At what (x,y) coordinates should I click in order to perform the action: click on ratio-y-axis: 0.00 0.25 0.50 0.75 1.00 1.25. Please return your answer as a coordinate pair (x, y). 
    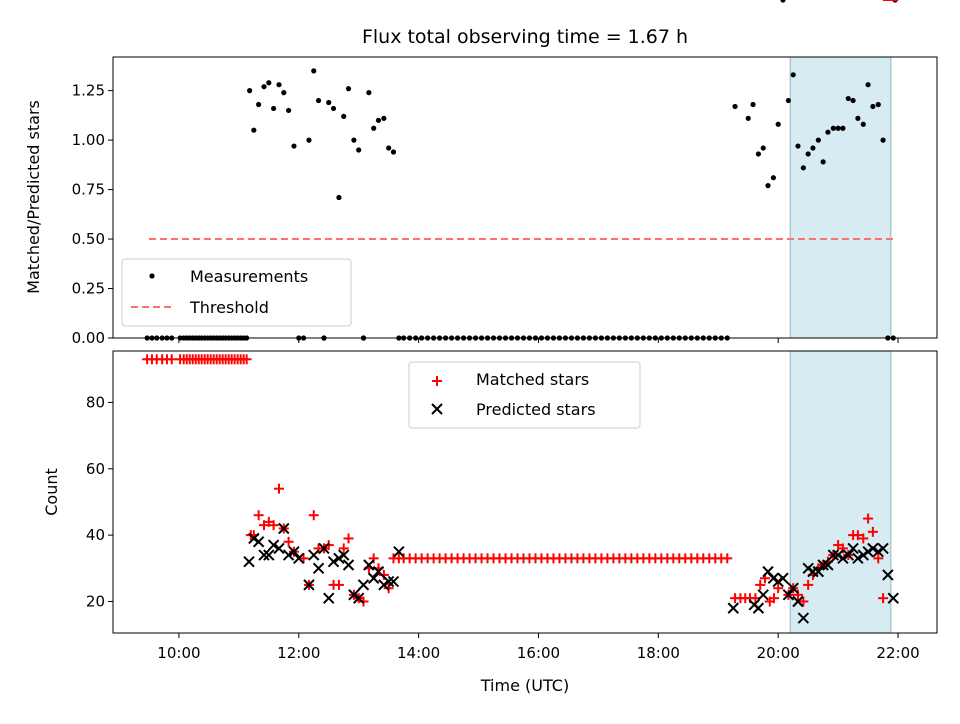
    Looking at the image, I should click on (92, 214).